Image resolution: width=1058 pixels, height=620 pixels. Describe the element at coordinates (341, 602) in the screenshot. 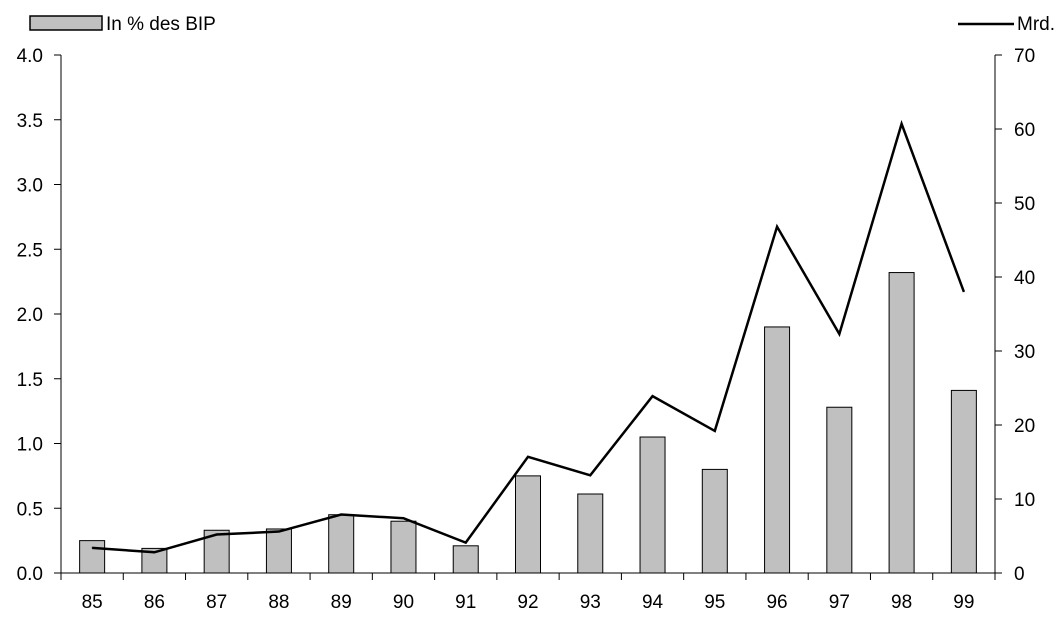

I see `x-tick-label: 89` at that location.